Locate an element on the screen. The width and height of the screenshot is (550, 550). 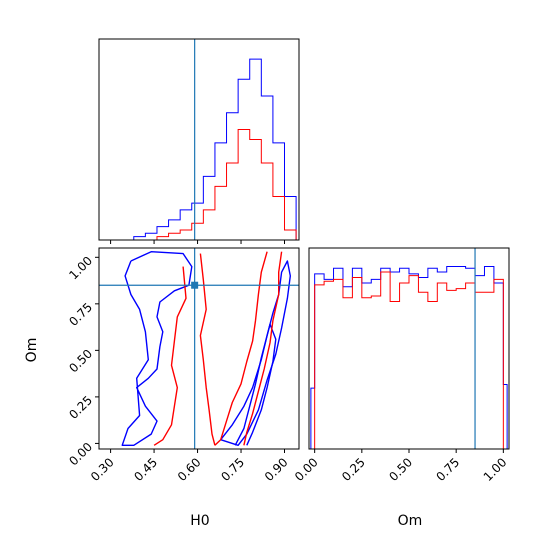
hist-Om-x-tick-label-1: 0.25 is located at coordinates (353, 469).